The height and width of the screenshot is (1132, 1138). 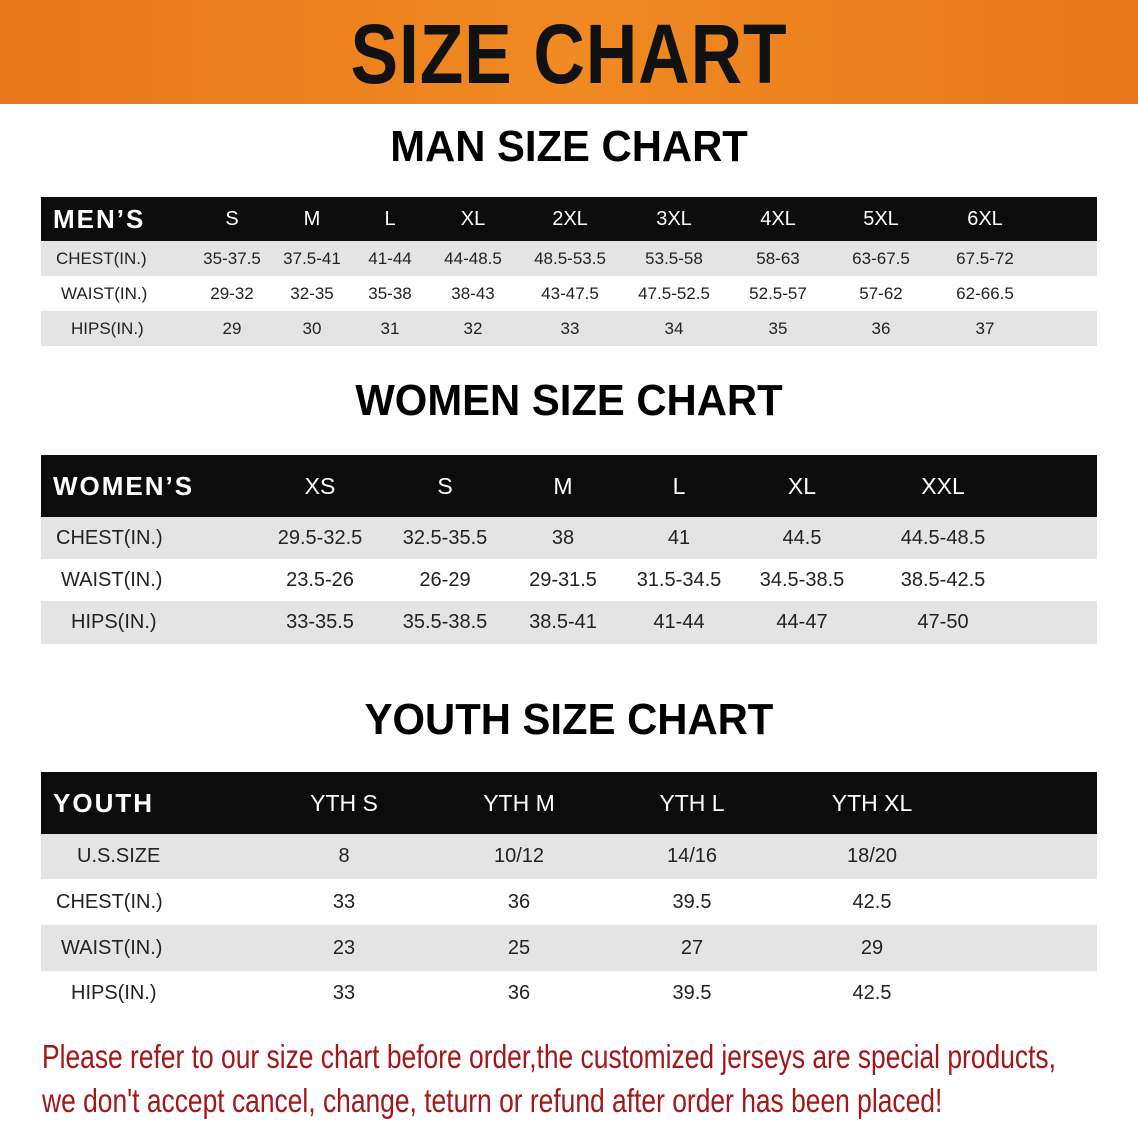 What do you see at coordinates (872, 856) in the screenshot?
I see `table-cell: 18/20` at bounding box center [872, 856].